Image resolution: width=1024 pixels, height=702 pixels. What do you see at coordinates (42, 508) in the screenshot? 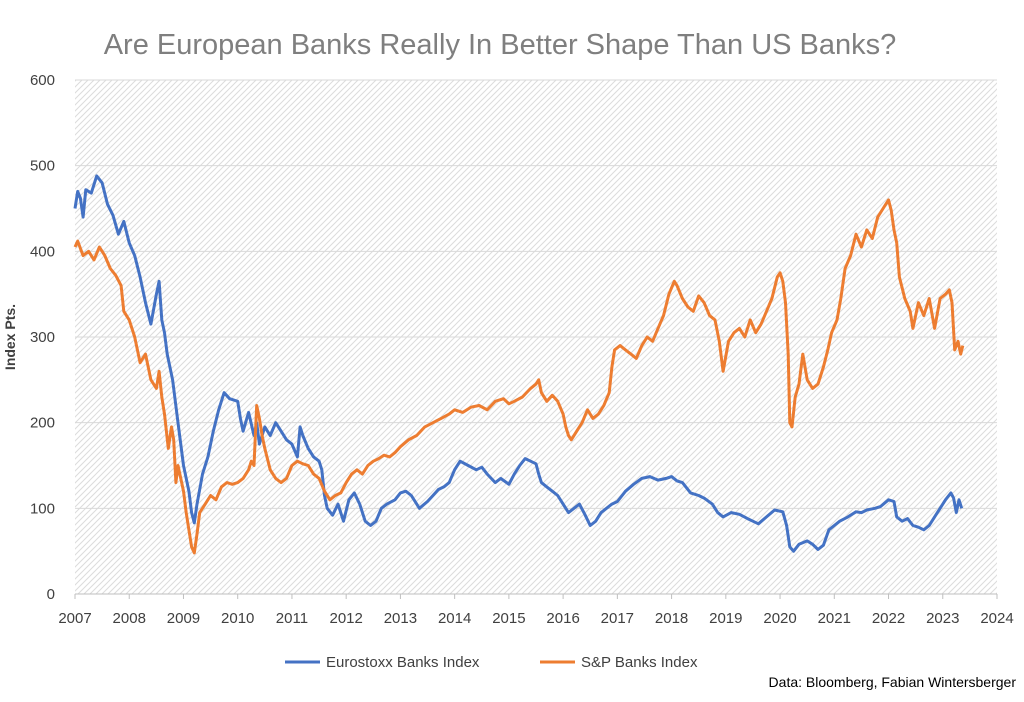
I see `y-tick-label: 100` at bounding box center [42, 508].